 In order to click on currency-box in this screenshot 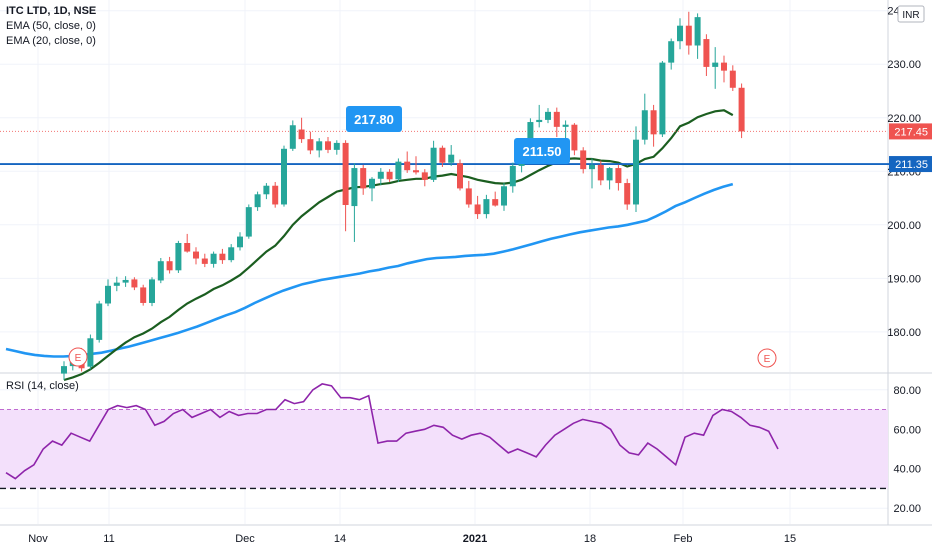, I will do `click(911, 14)`.